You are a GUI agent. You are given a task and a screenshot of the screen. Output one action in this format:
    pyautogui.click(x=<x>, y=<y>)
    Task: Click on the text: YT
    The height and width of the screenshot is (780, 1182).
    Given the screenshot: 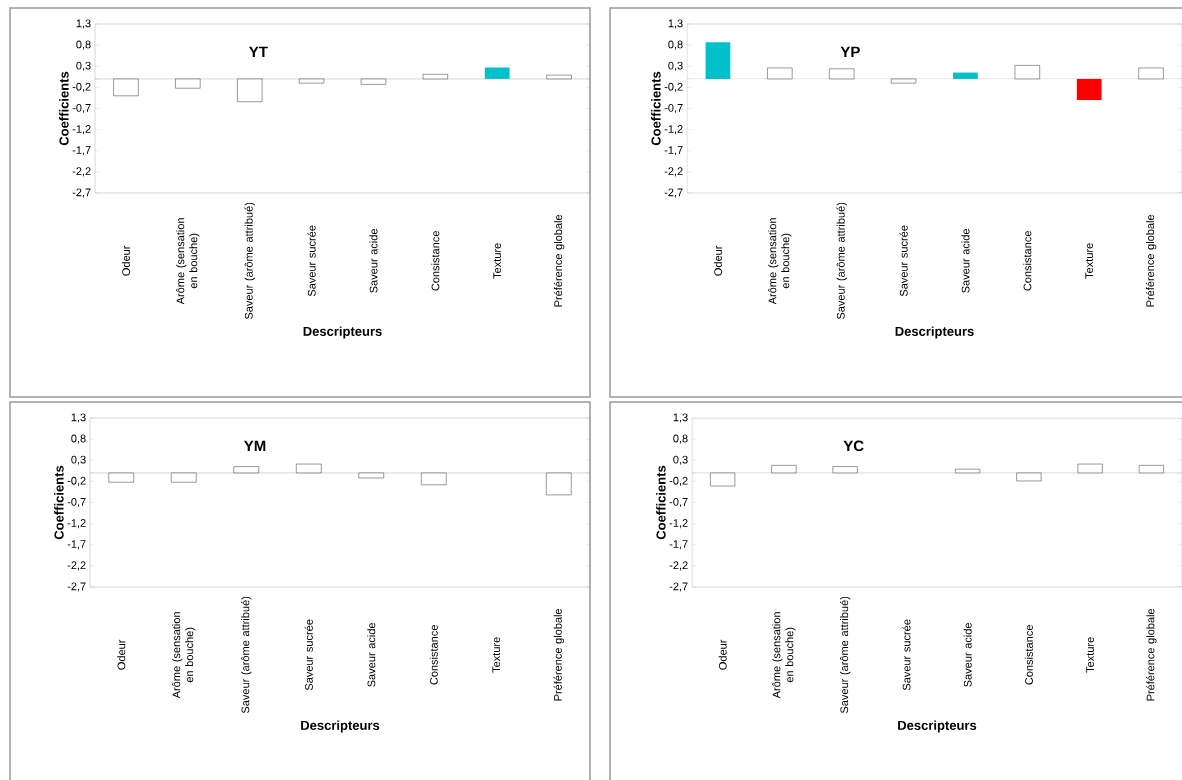 What is the action you would take?
    pyautogui.click(x=258, y=51)
    